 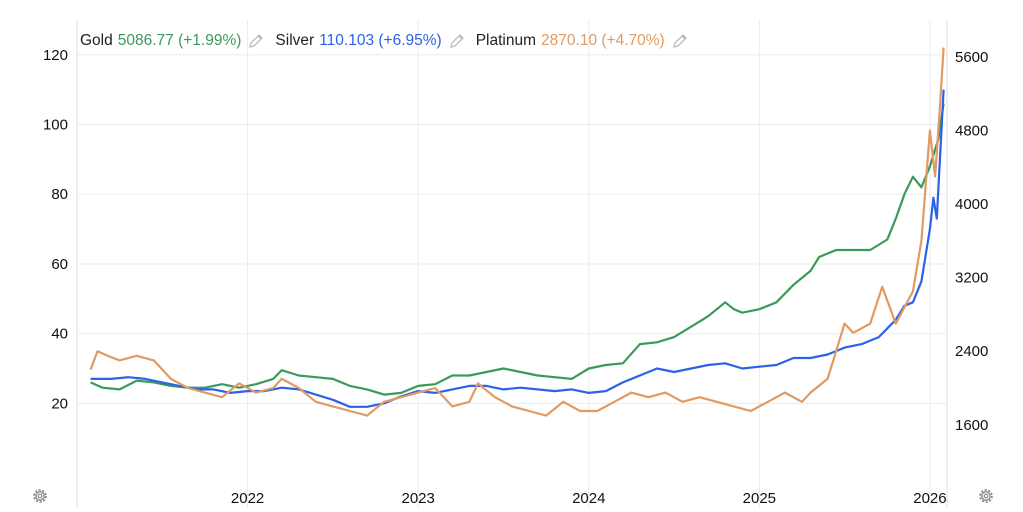 I want to click on legend-silver-change: (+6.95%), so click(x=410, y=40).